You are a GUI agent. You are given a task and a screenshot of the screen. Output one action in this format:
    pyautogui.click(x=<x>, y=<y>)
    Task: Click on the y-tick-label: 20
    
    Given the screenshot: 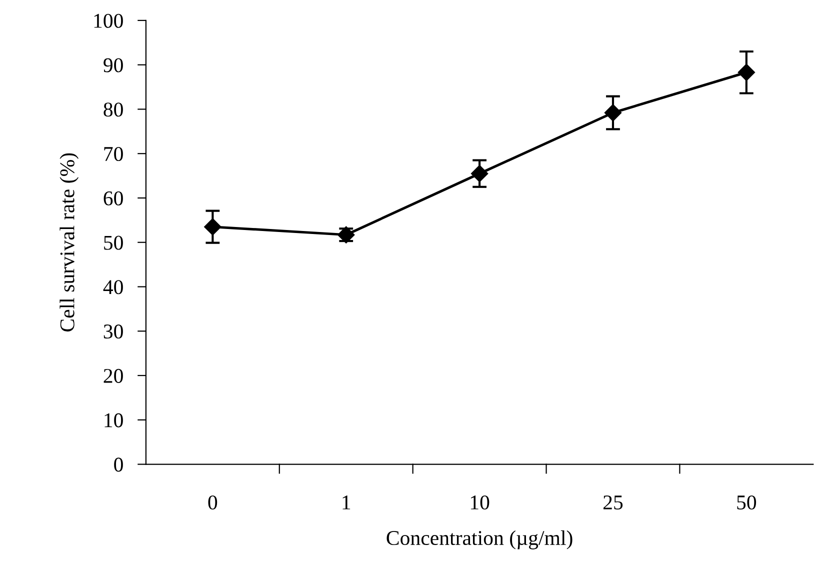 What is the action you would take?
    pyautogui.click(x=113, y=375)
    